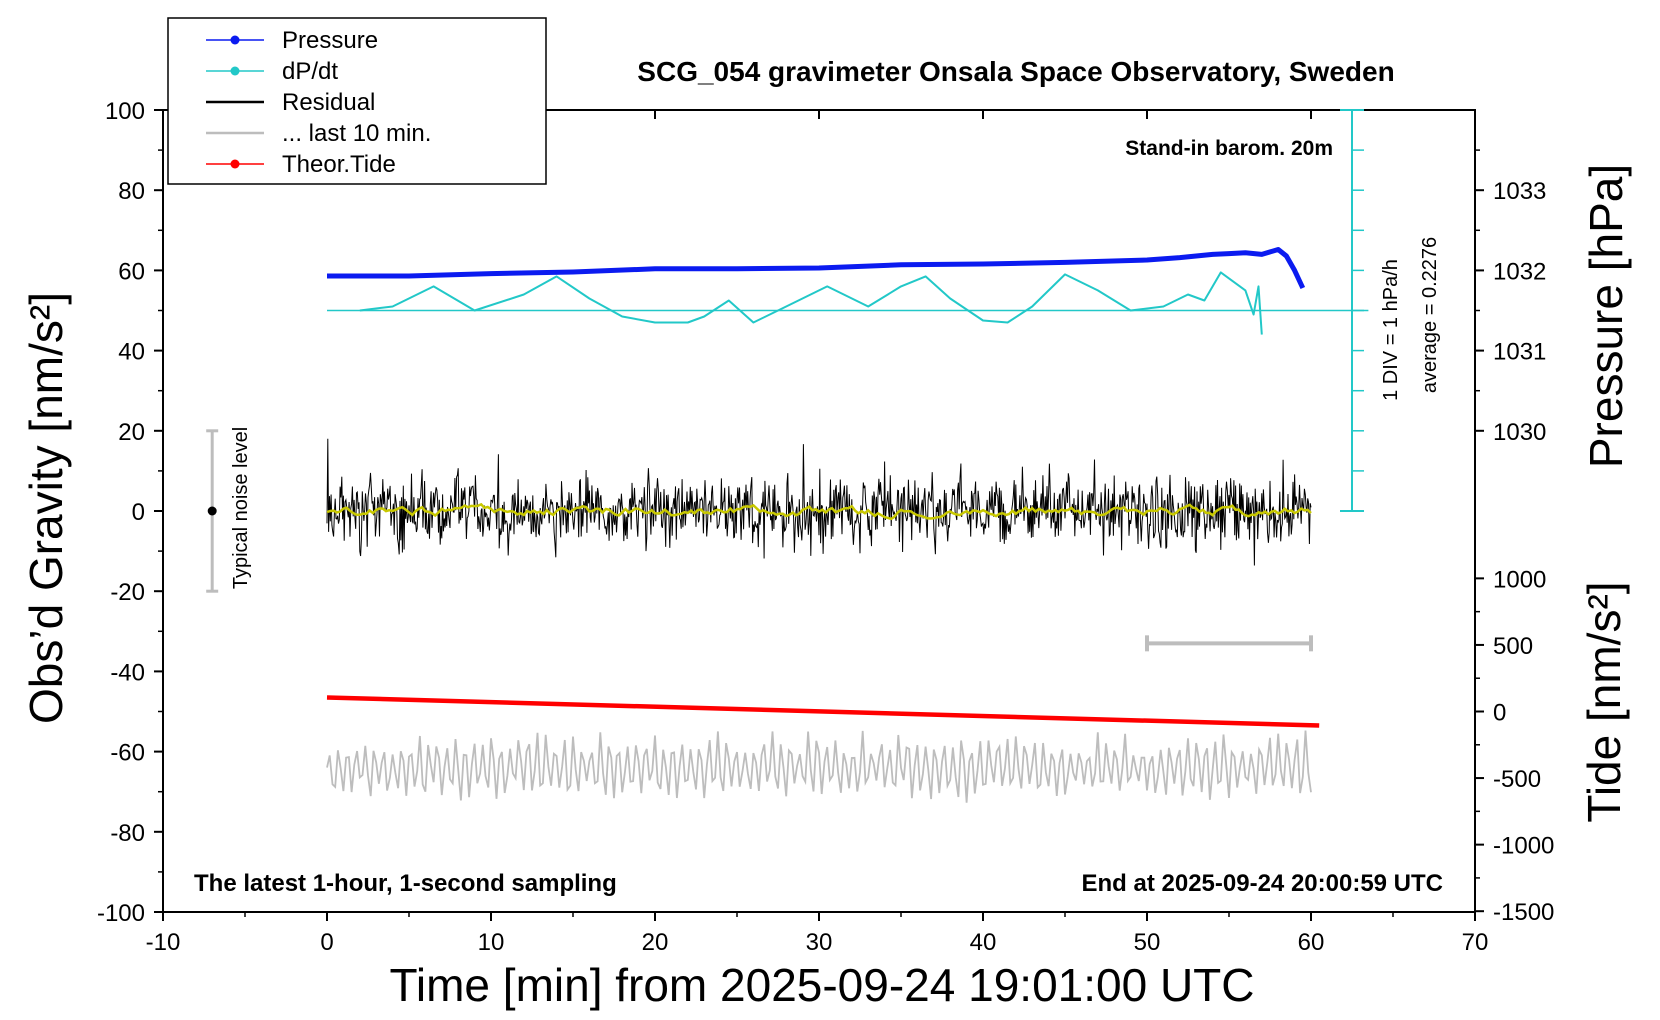 The width and height of the screenshot is (1660, 1020). I want to click on residual-smoothed-line, so click(819, 511).